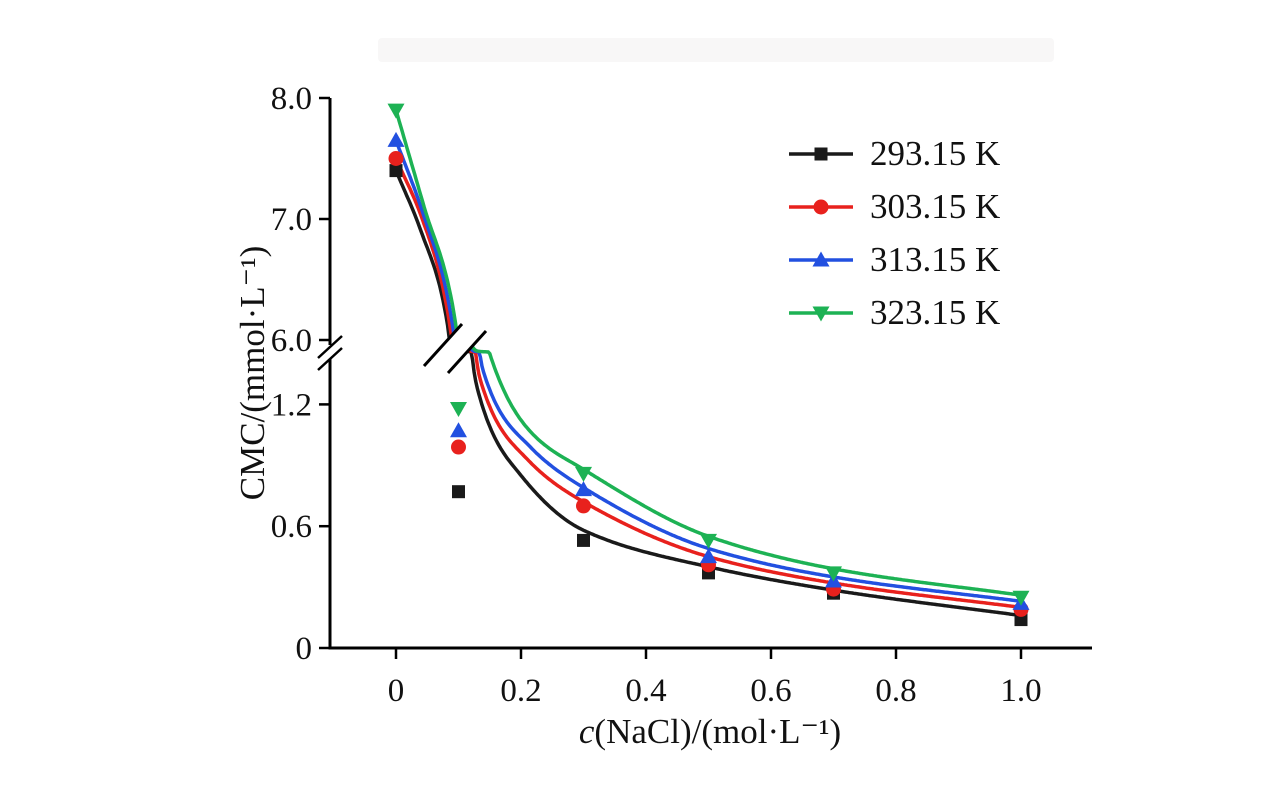 Image resolution: width=1276 pixels, height=787 pixels. I want to click on faded-header-artifact, so click(716, 50).